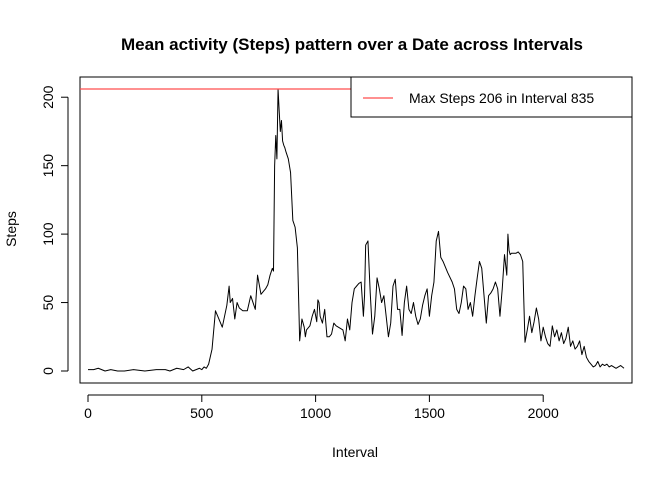  What do you see at coordinates (355, 452) in the screenshot?
I see `x-axis-label: Interval` at bounding box center [355, 452].